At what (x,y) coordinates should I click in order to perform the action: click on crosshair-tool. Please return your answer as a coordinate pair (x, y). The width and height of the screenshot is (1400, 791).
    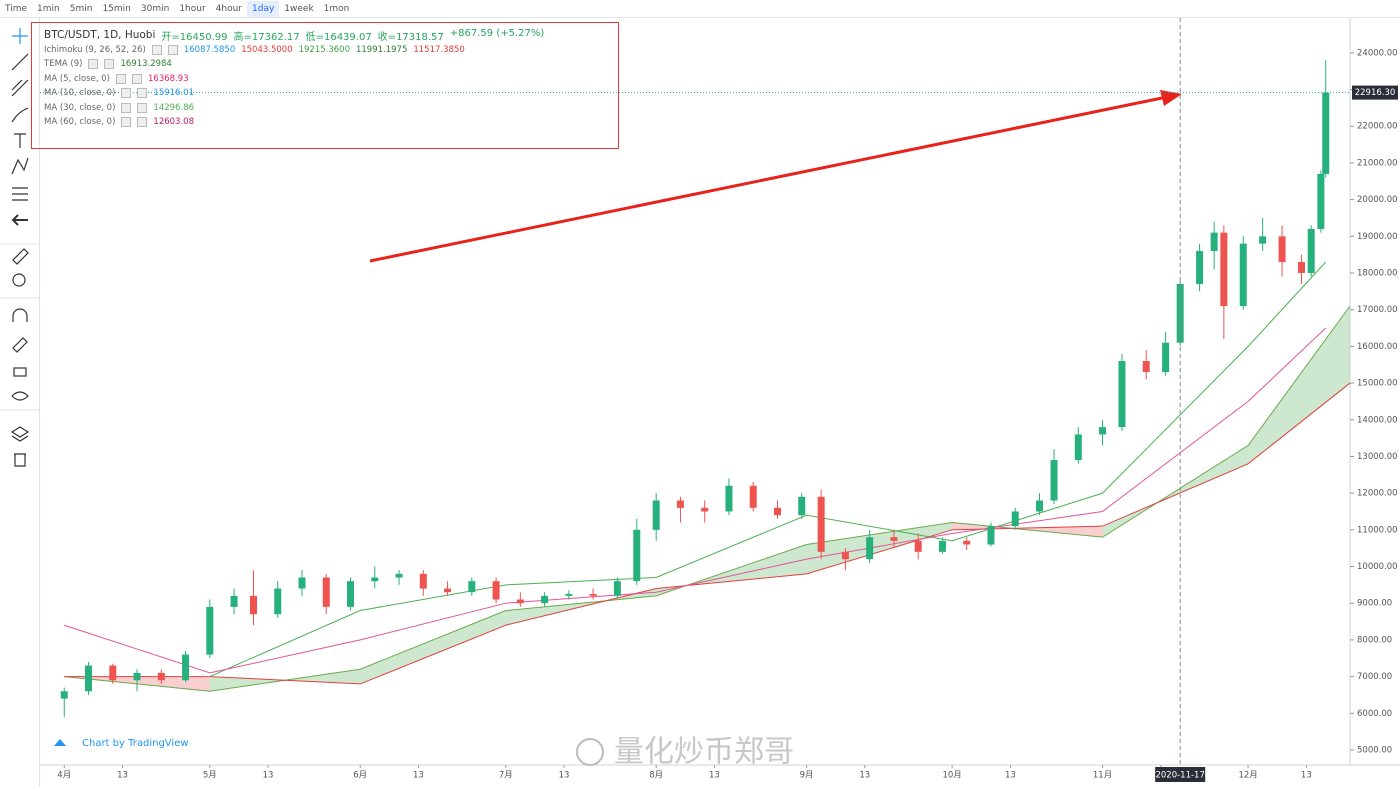
    Looking at the image, I should click on (20, 36).